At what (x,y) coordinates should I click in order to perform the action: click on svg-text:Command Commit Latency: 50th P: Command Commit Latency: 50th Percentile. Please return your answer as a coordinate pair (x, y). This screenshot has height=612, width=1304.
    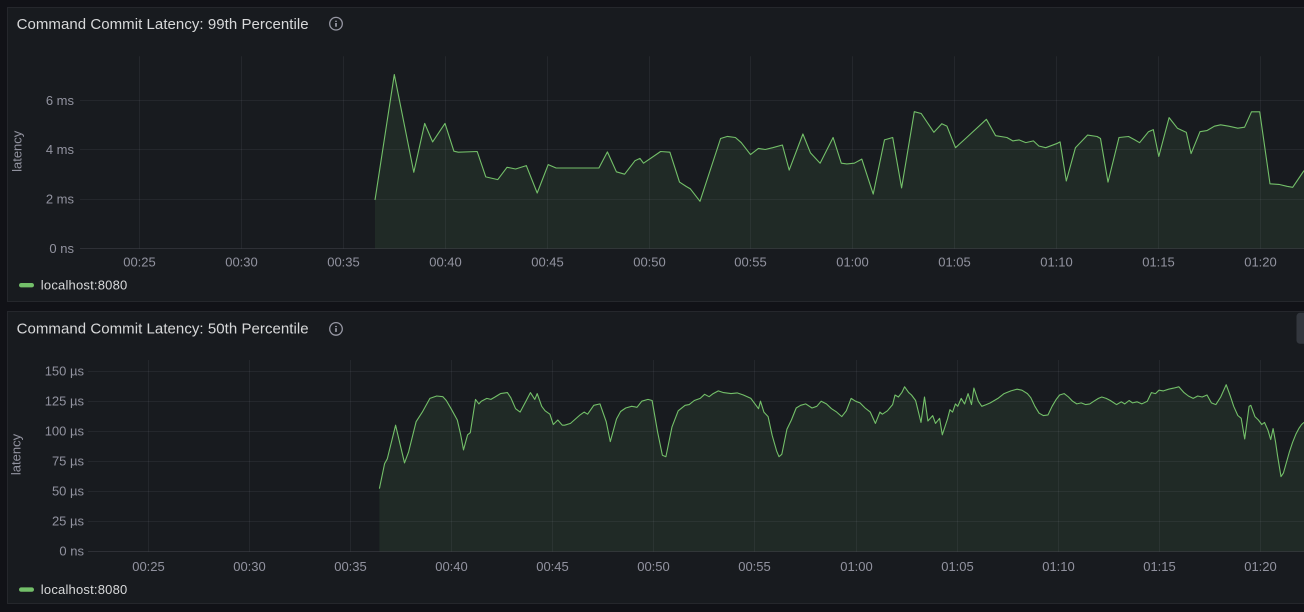
    Looking at the image, I should click on (163, 329).